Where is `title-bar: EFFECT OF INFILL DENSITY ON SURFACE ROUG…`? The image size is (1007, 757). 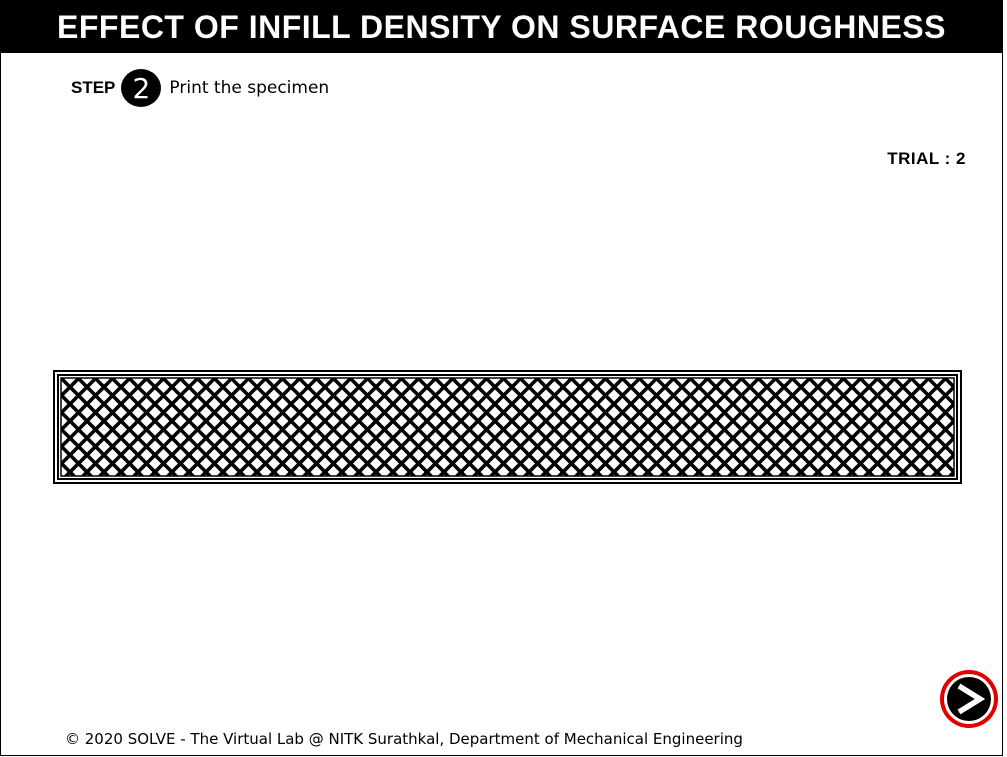
title-bar: EFFECT OF INFILL DENSITY ON SURFACE ROUG… is located at coordinates (501, 27).